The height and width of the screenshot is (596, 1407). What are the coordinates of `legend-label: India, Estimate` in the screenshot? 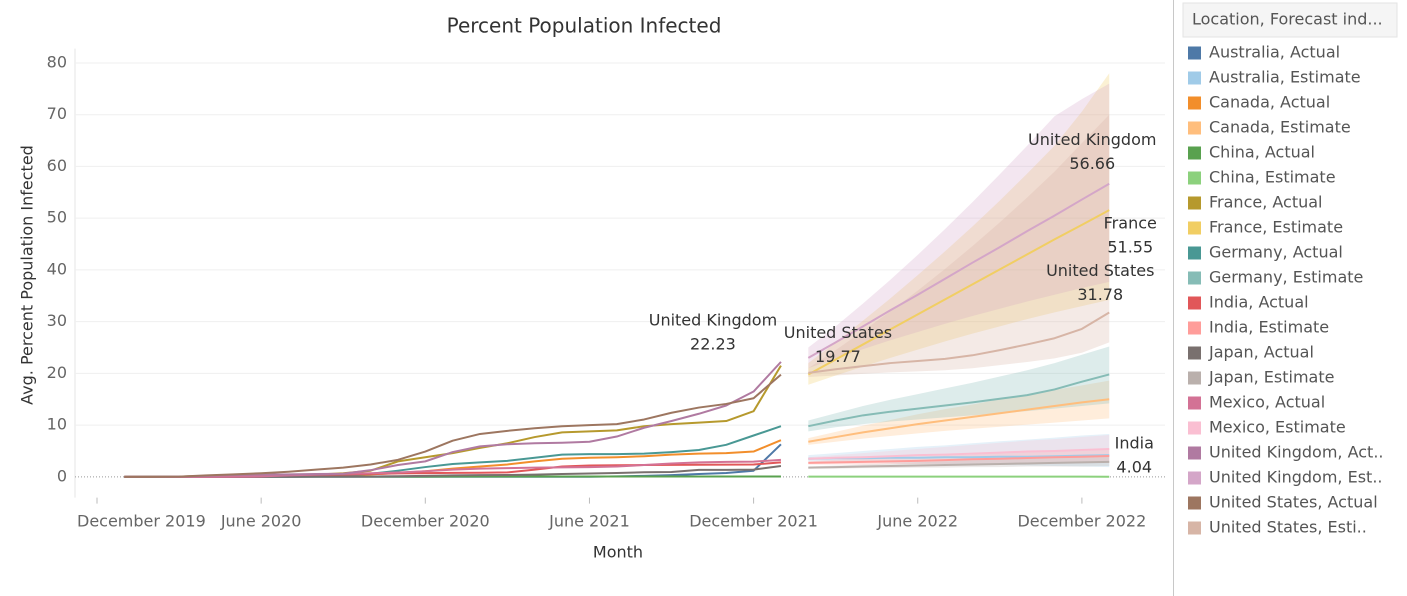 It's located at (1269, 327).